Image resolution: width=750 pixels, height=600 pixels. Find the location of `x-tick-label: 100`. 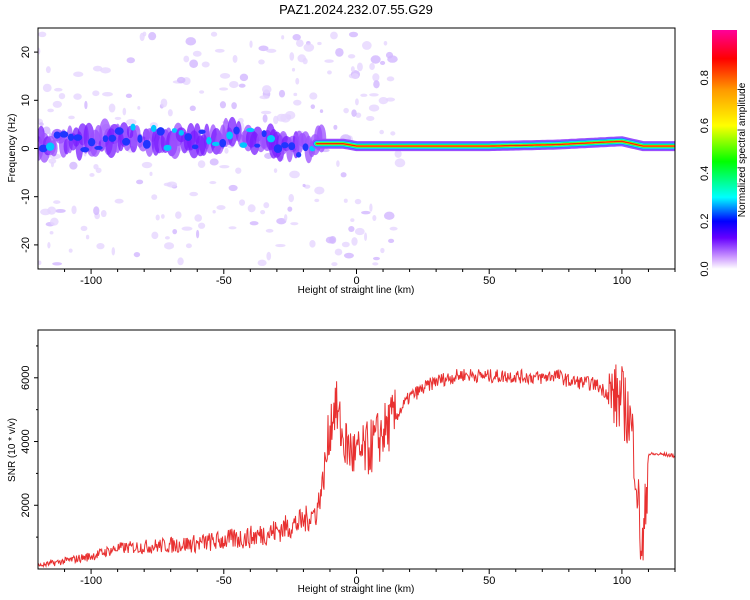

x-tick-label: 100 is located at coordinates (622, 281).